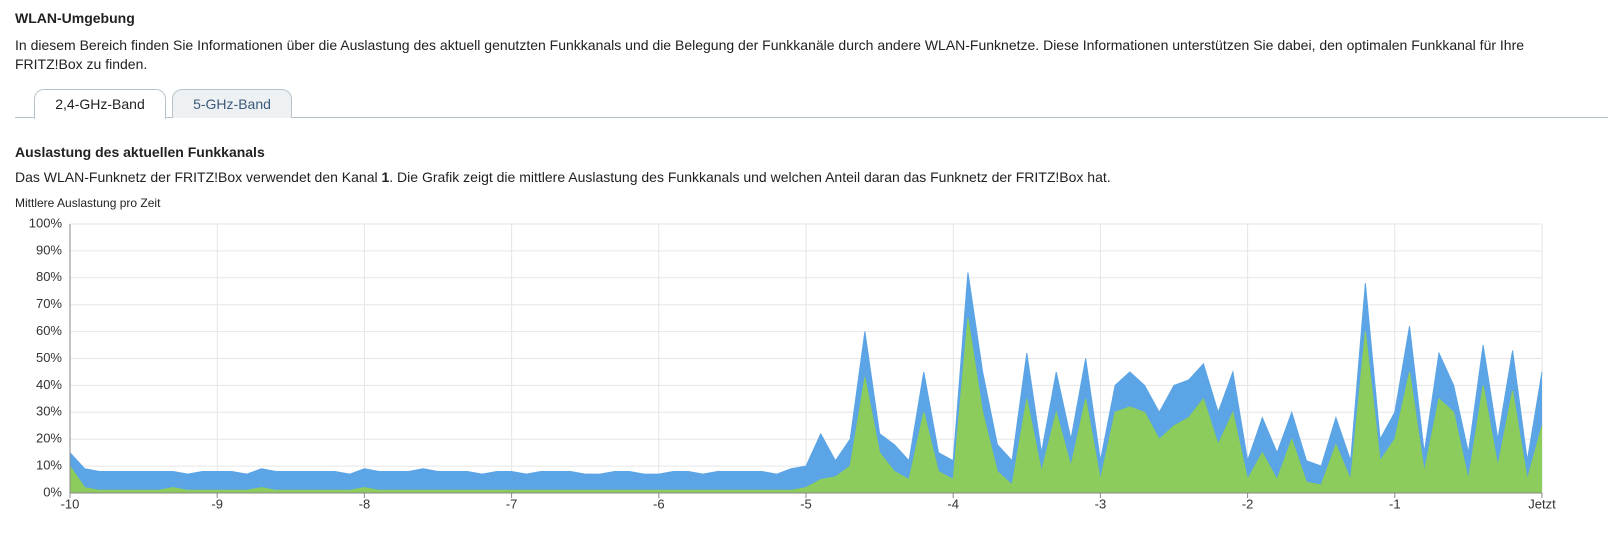 This screenshot has height=541, width=1608. What do you see at coordinates (88, 203) in the screenshot?
I see `chart-label: Mittlere Auslastung pro Zeit` at bounding box center [88, 203].